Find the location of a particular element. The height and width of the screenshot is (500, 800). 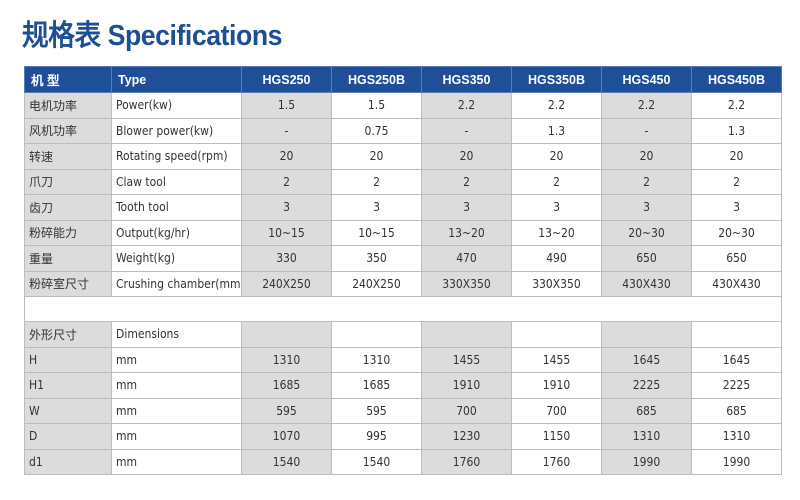

table-row: 电机功率 Power(kw) 1.5 1.5 2.2 2.2 2.2 2.2 is located at coordinates (403, 105).